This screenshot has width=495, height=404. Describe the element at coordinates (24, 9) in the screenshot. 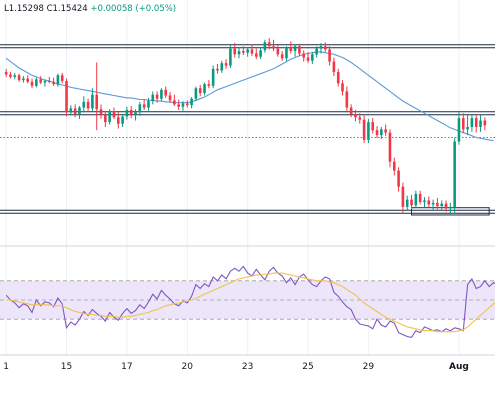

I see `ohlc-low: L1.15298` at that location.